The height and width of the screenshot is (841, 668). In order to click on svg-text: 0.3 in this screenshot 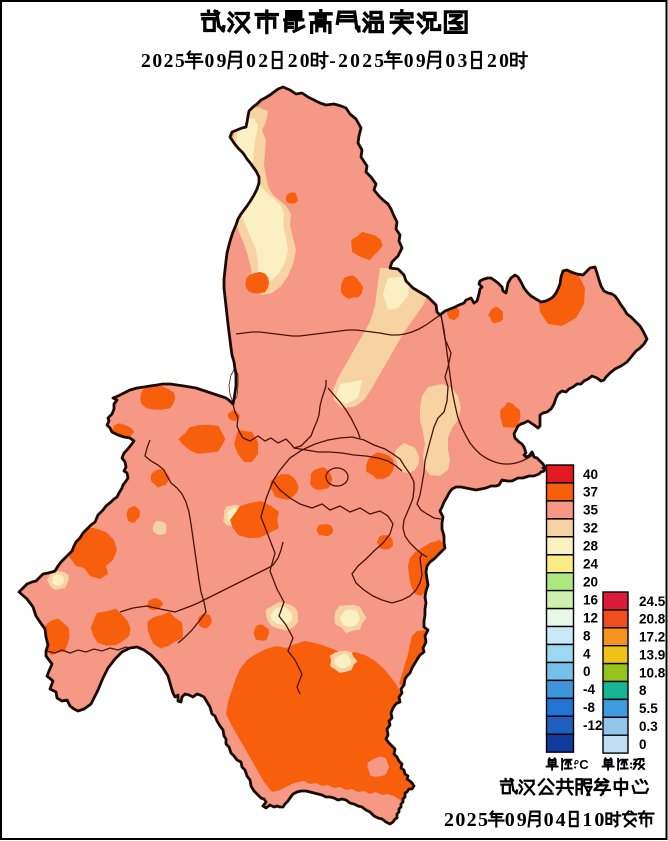, I will do `click(648, 726)`.